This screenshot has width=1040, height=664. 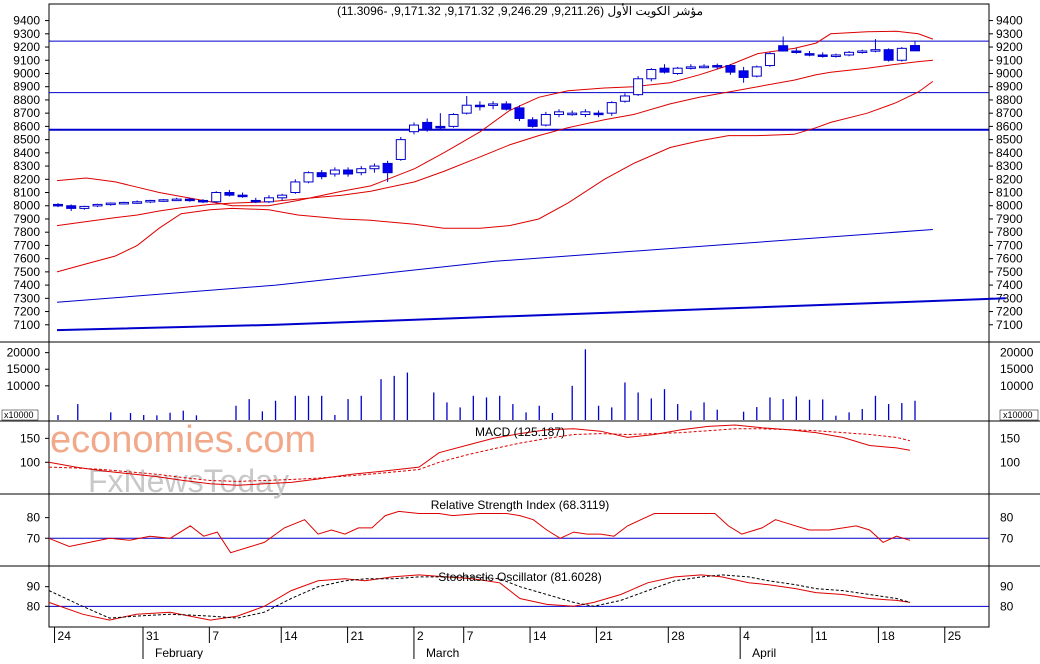 I want to click on month-label: April, so click(x=764, y=652).